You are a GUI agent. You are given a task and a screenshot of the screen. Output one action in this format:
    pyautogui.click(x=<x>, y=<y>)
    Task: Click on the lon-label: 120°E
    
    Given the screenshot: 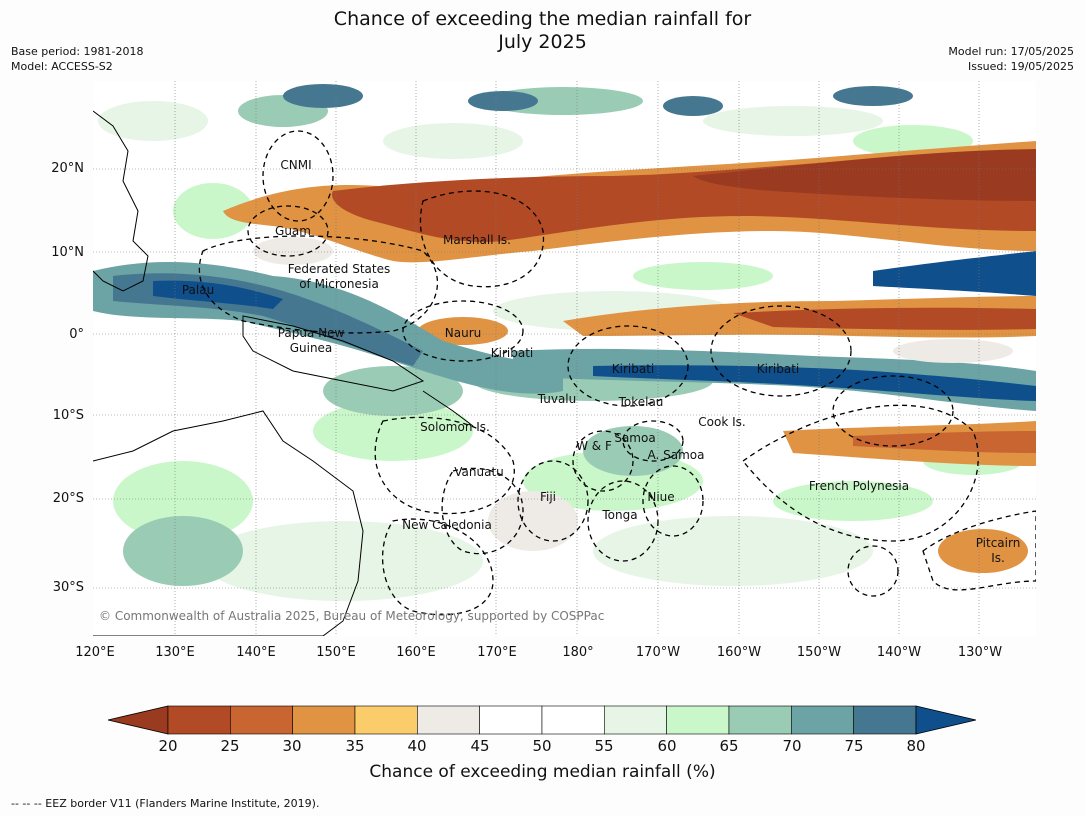 What is the action you would take?
    pyautogui.click(x=95, y=652)
    